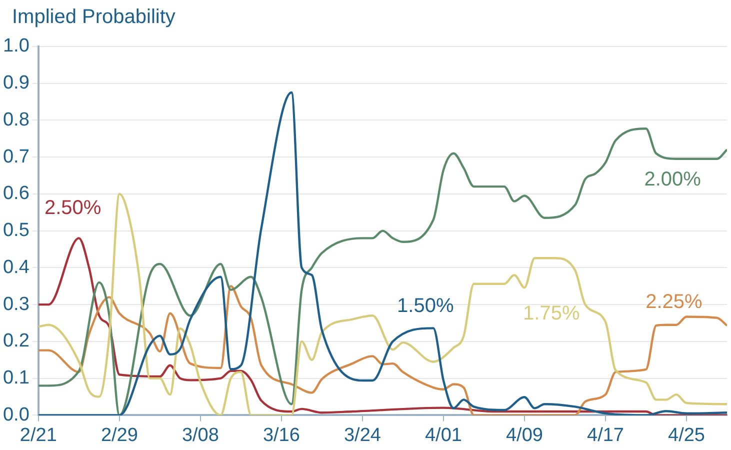 The width and height of the screenshot is (731, 450). Describe the element at coordinates (16, 83) in the screenshot. I see `y-tick-label: 0.9` at that location.